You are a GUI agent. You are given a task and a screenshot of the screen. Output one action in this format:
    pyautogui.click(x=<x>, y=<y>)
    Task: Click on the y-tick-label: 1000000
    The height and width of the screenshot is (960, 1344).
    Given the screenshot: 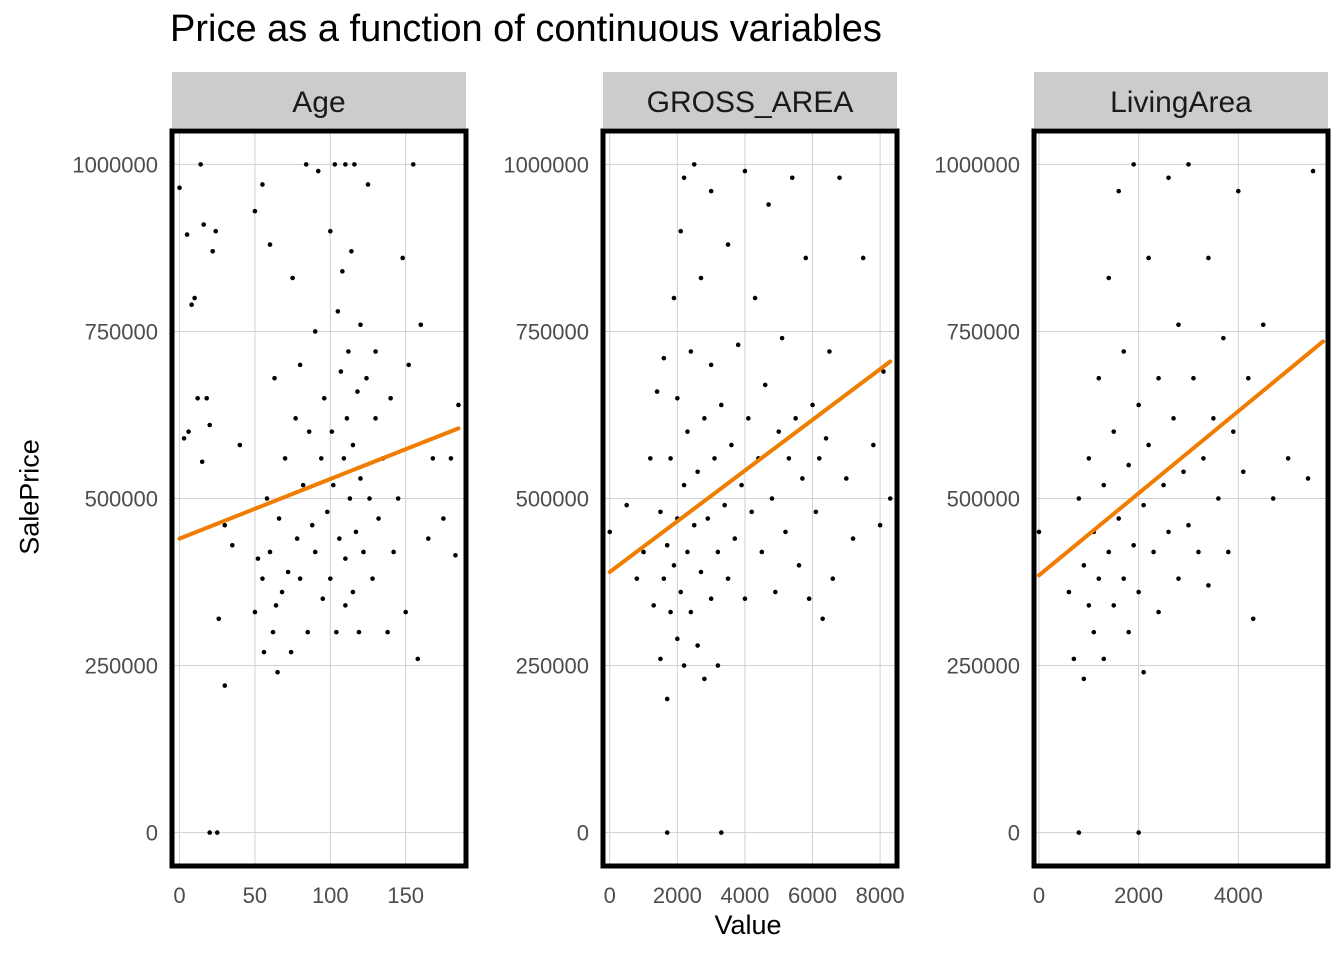 What is the action you would take?
    pyautogui.click(x=546, y=164)
    